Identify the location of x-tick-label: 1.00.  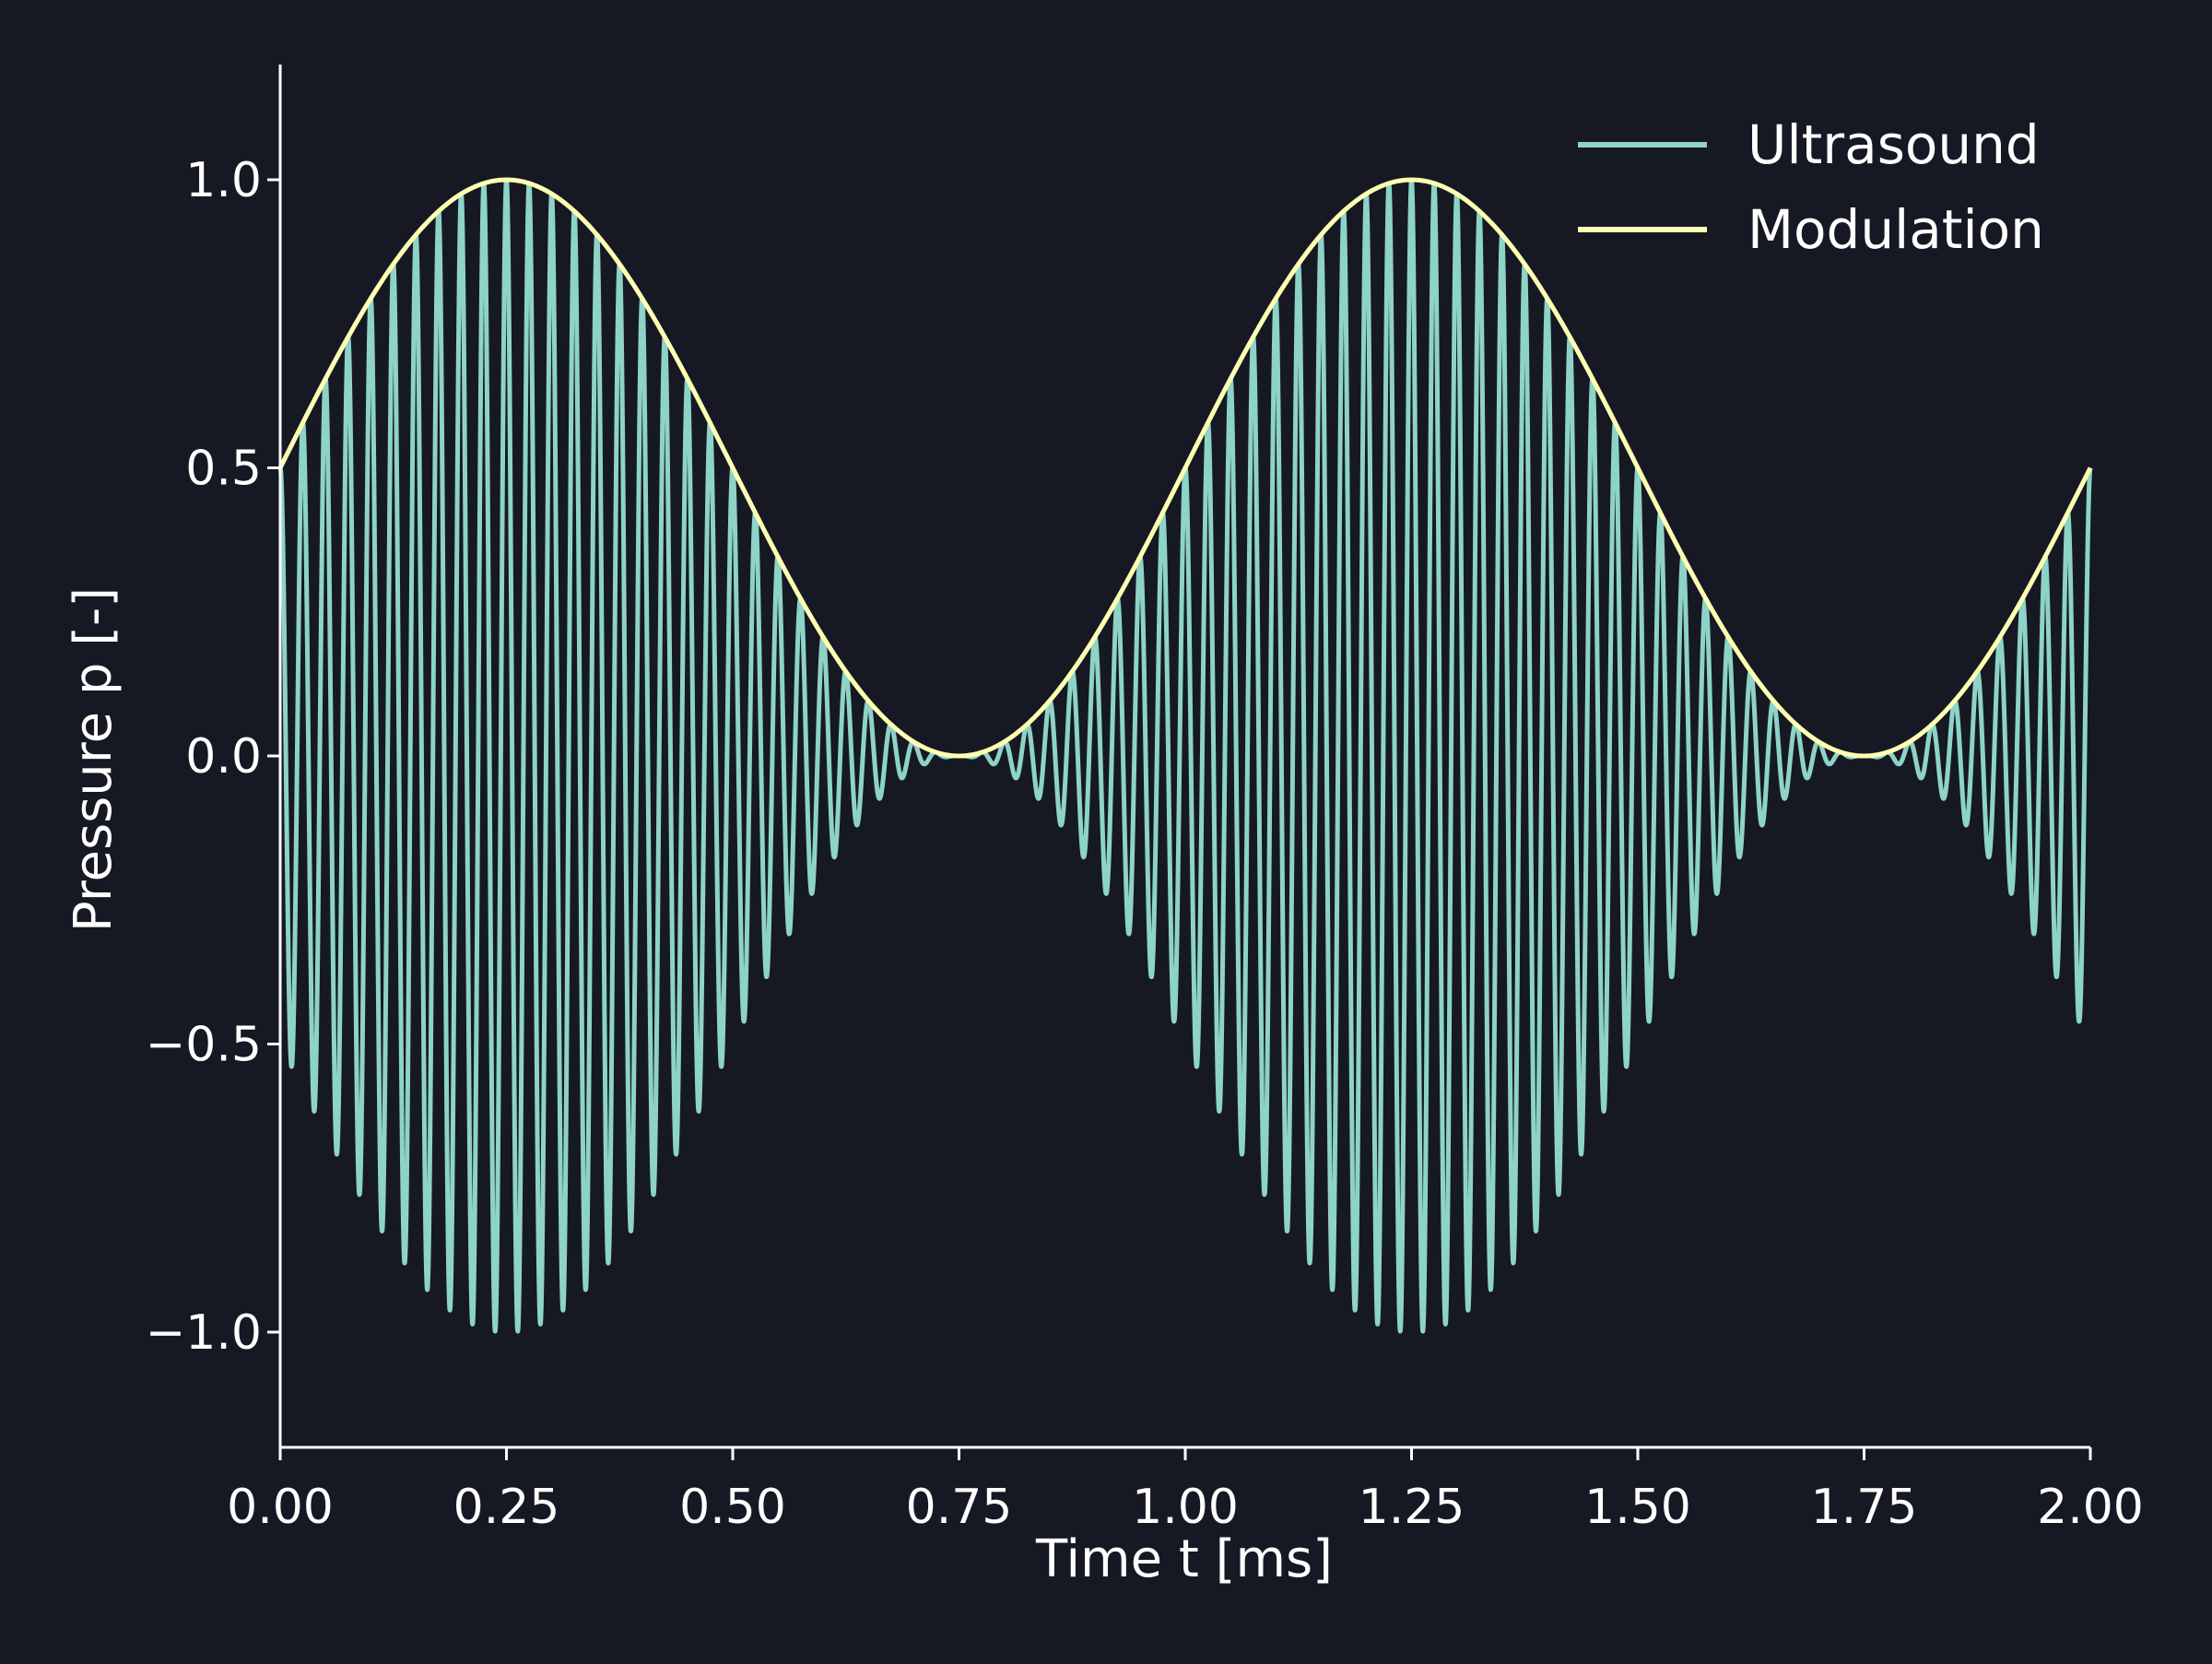
(1185, 1507).